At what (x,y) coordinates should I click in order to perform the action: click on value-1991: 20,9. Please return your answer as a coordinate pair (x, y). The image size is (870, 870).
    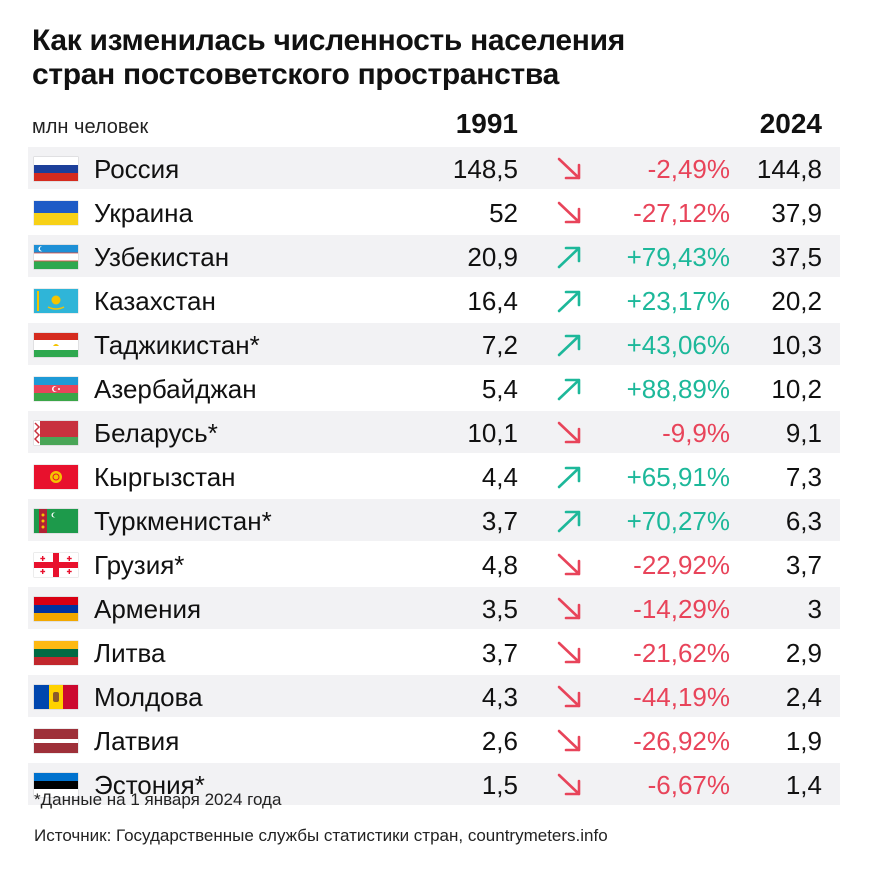
    Looking at the image, I should click on (492, 257).